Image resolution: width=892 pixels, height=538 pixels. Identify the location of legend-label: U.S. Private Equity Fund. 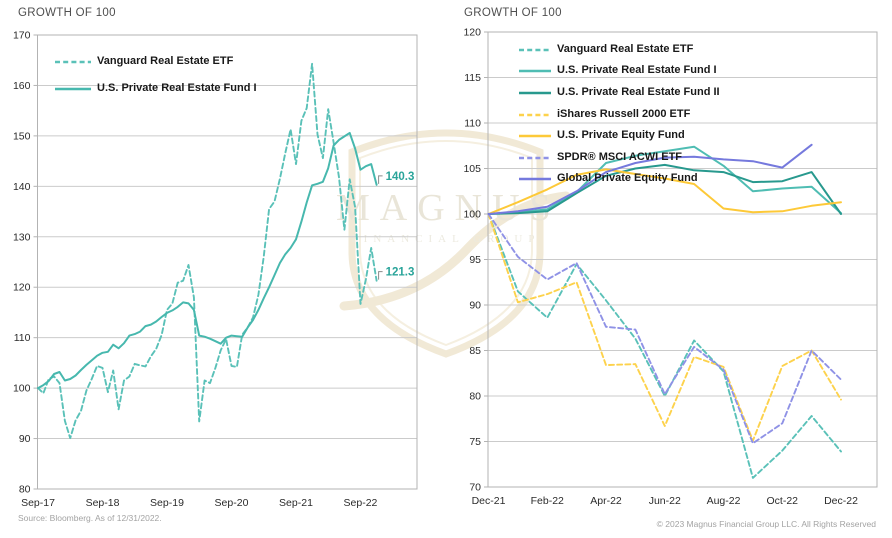
(621, 135).